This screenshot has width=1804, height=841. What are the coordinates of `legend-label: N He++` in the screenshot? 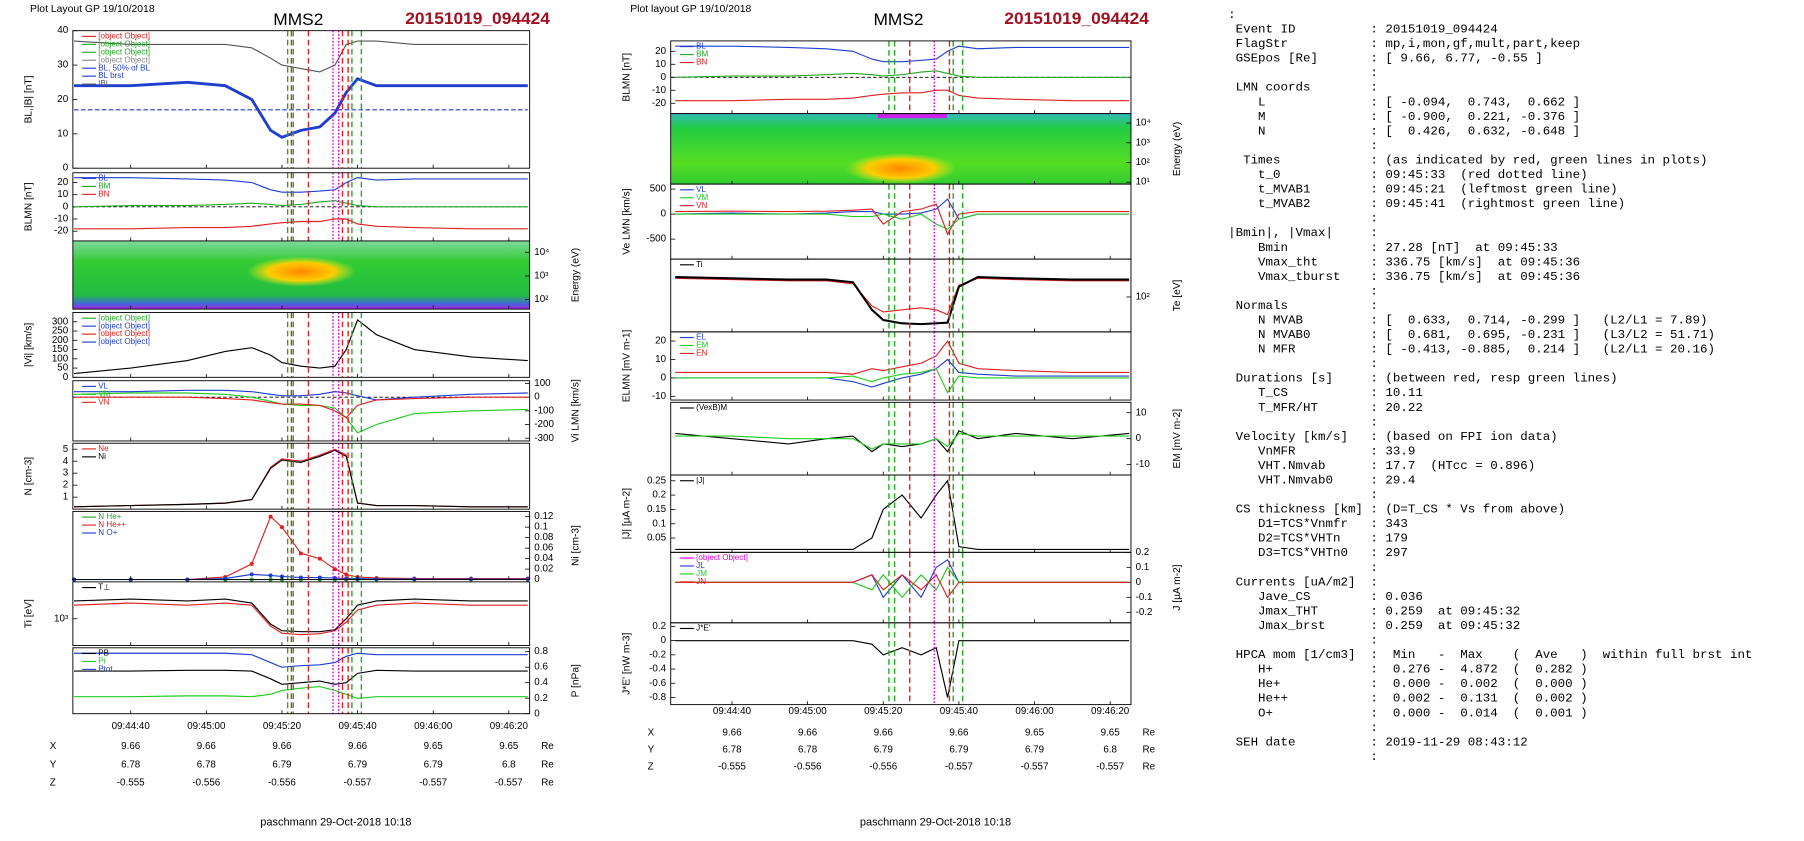 It's located at (112, 524).